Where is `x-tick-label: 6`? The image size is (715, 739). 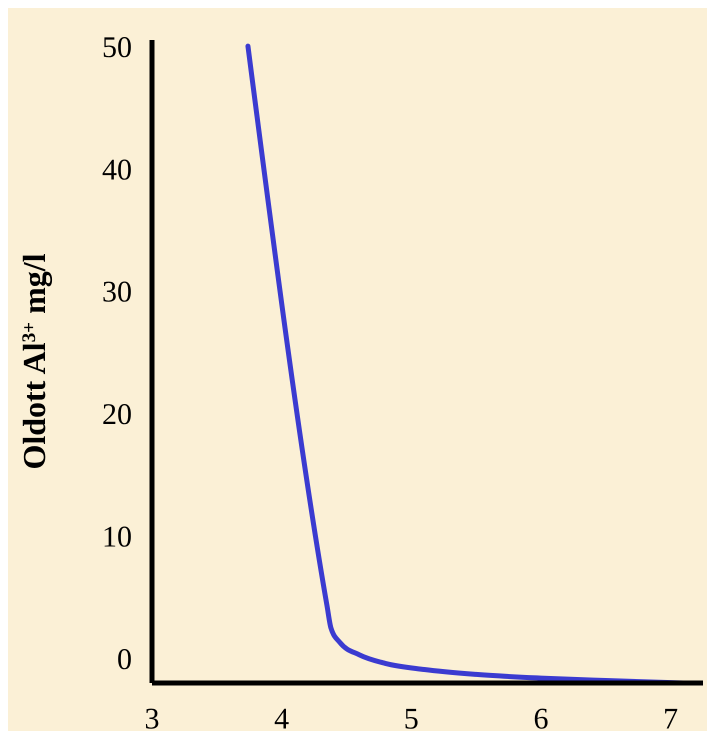
x-tick-label: 6 is located at coordinates (540, 719).